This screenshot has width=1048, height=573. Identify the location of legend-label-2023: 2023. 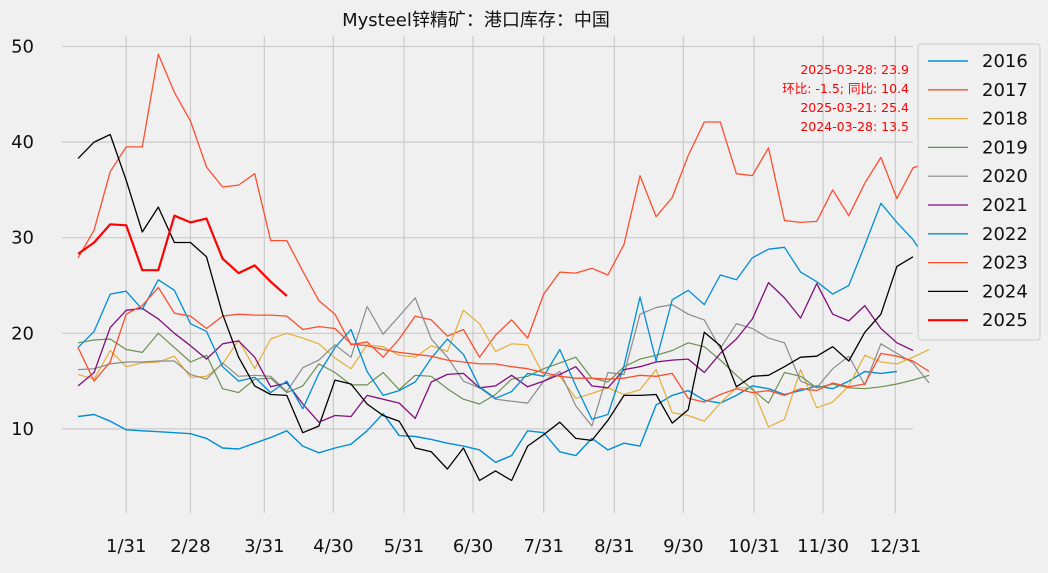
(1005, 263).